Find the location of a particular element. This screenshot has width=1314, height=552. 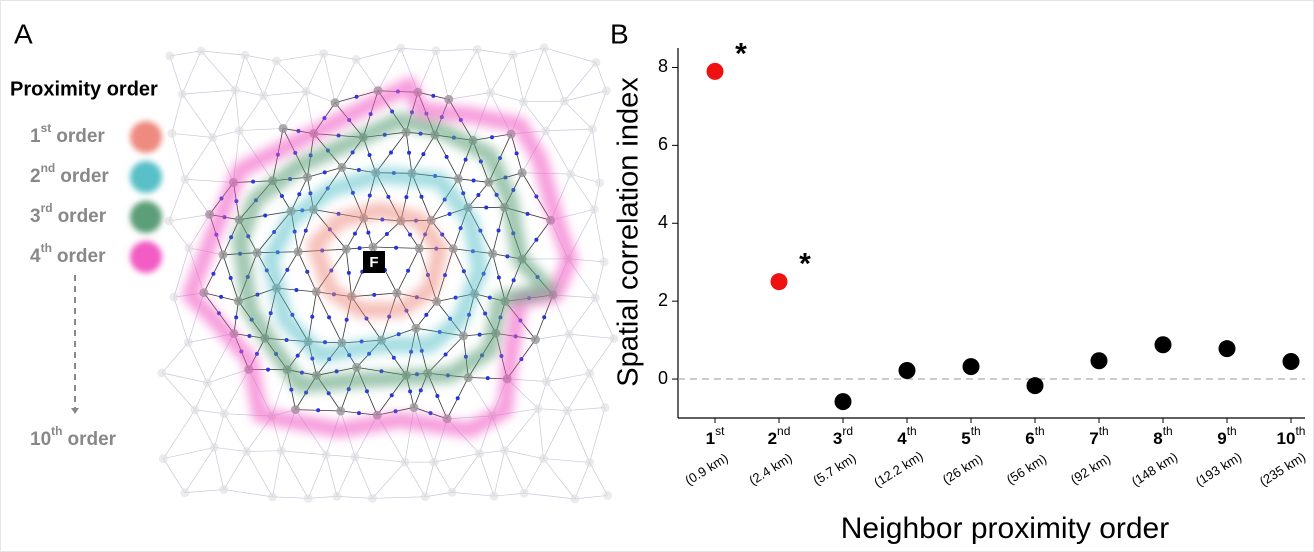

legend-suffix: st is located at coordinates (46, 128).